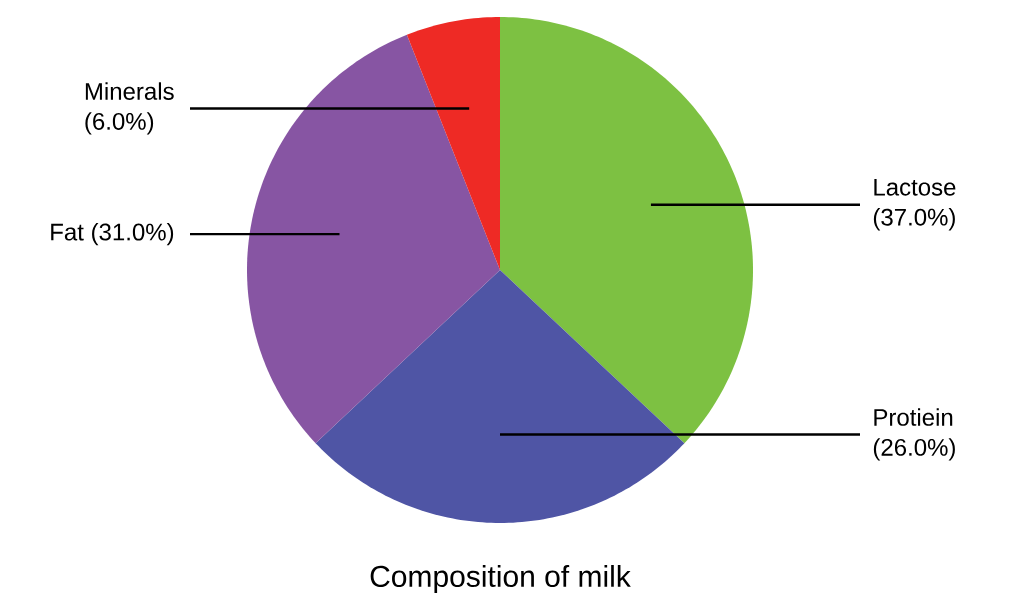 This screenshot has height=609, width=1013. Describe the element at coordinates (119, 123) in the screenshot. I see `data-label: (6.0%)` at that location.